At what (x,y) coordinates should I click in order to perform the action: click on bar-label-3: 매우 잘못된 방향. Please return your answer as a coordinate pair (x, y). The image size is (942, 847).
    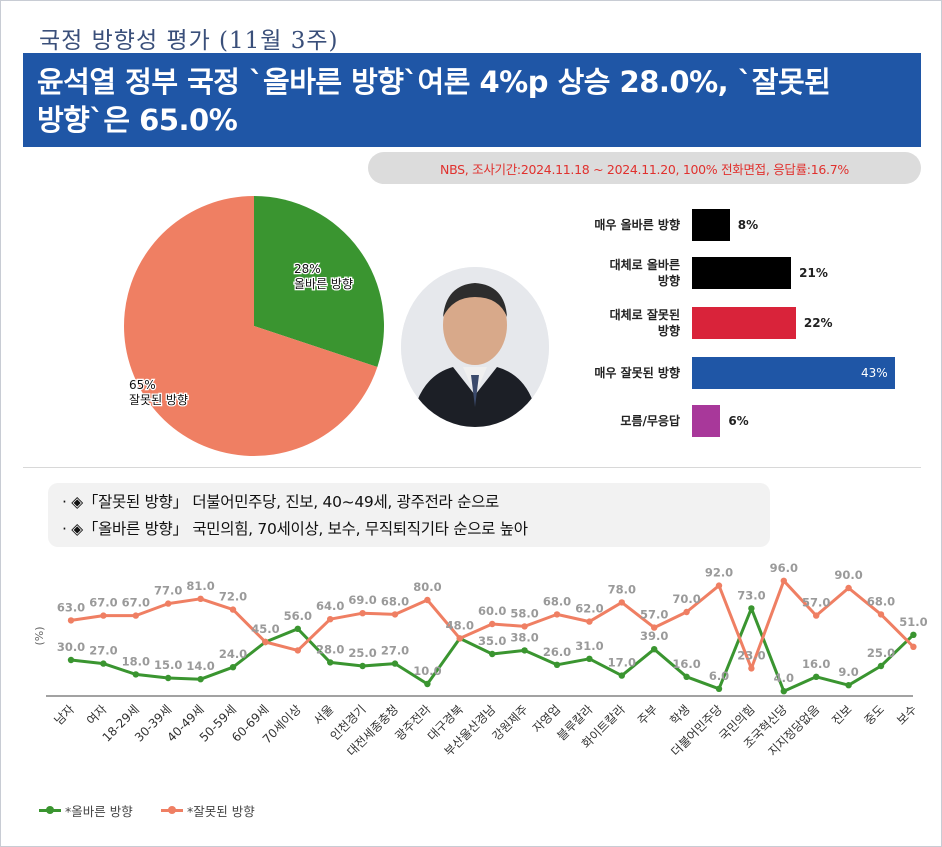
    Looking at the image, I should click on (610, 373).